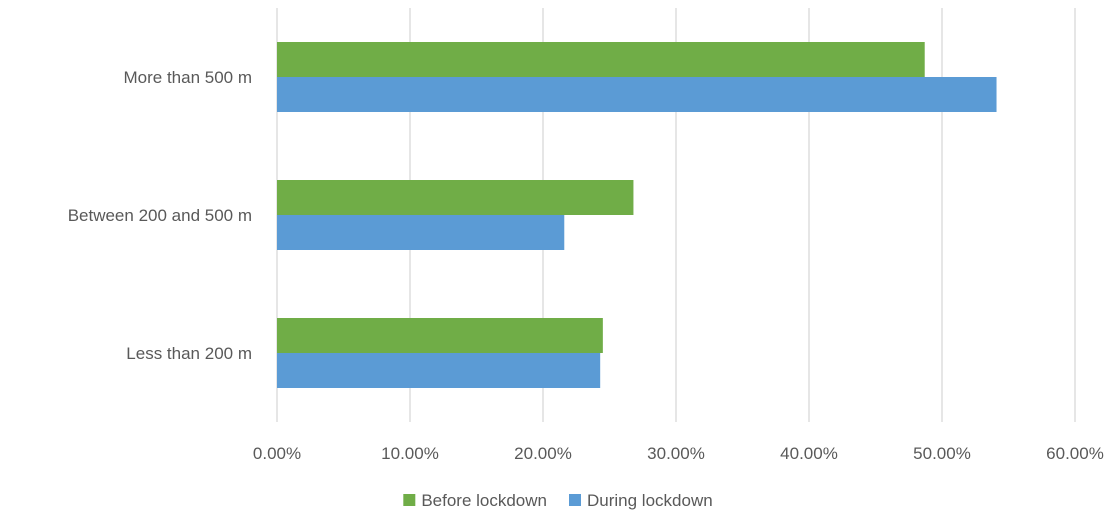  What do you see at coordinates (942, 453) in the screenshot?
I see `x-tick-label: 50.00%` at bounding box center [942, 453].